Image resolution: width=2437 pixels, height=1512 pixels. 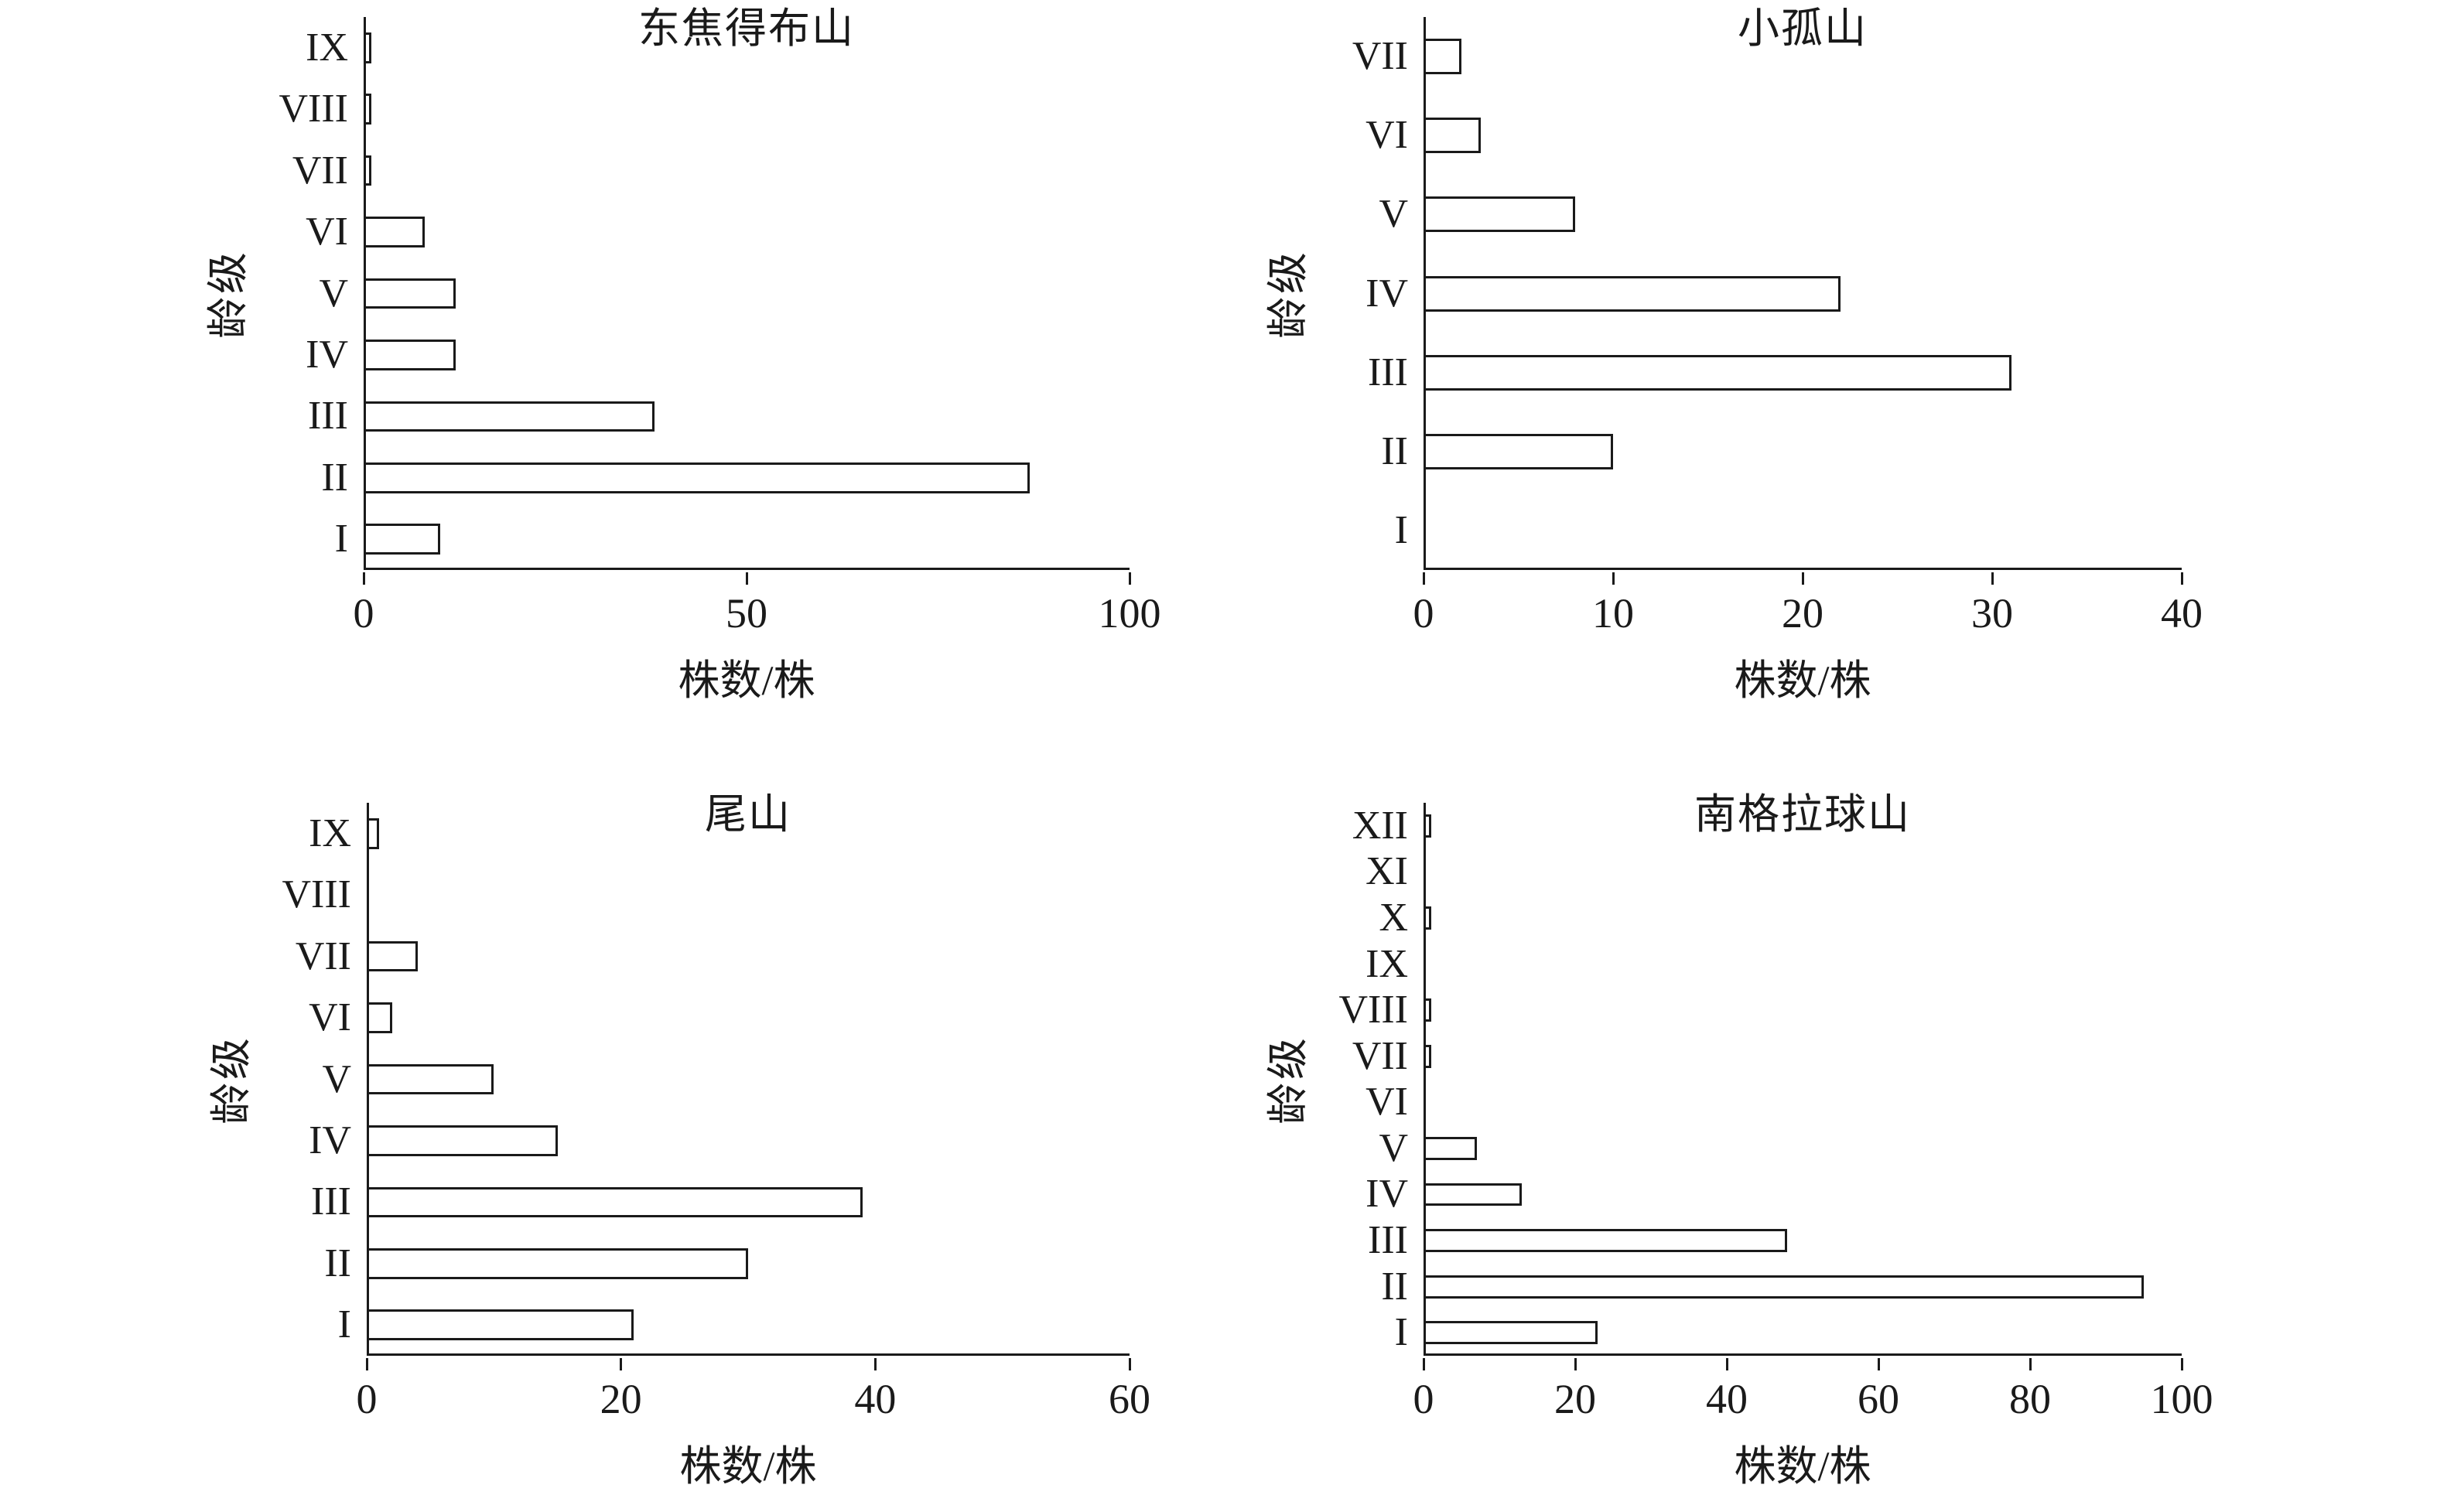 I want to click on bar-X, so click(x=1427, y=918).